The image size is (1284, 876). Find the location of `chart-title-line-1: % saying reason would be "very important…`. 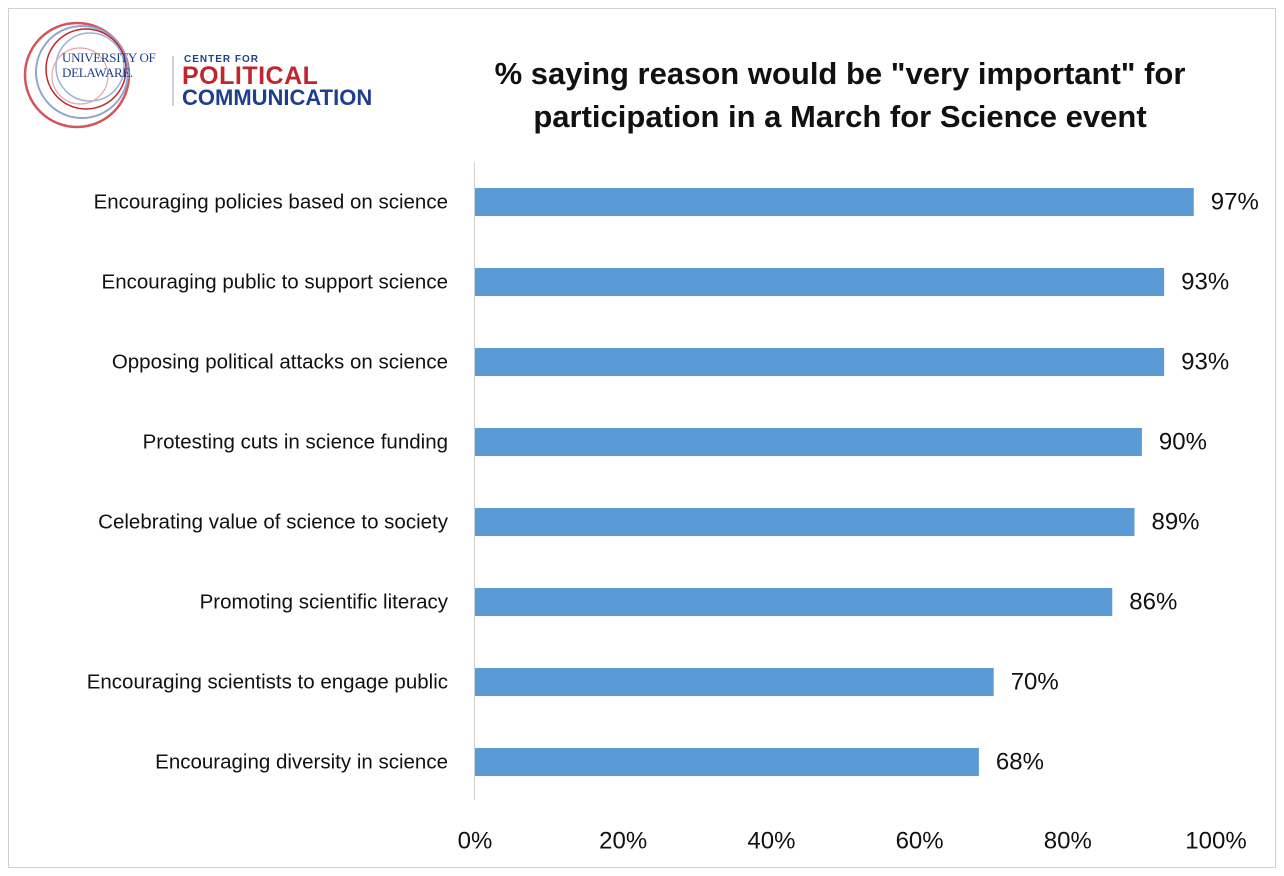

chart-title-line-1: % saying reason would be "very important… is located at coordinates (840, 73).